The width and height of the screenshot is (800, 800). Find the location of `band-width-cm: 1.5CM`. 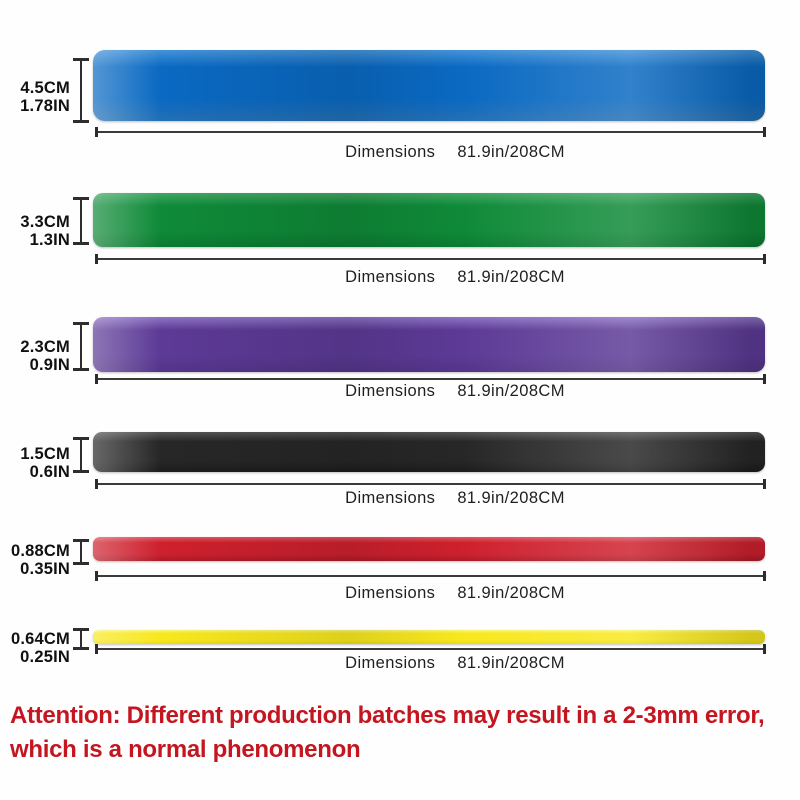

band-width-cm: 1.5CM is located at coordinates (45, 454).